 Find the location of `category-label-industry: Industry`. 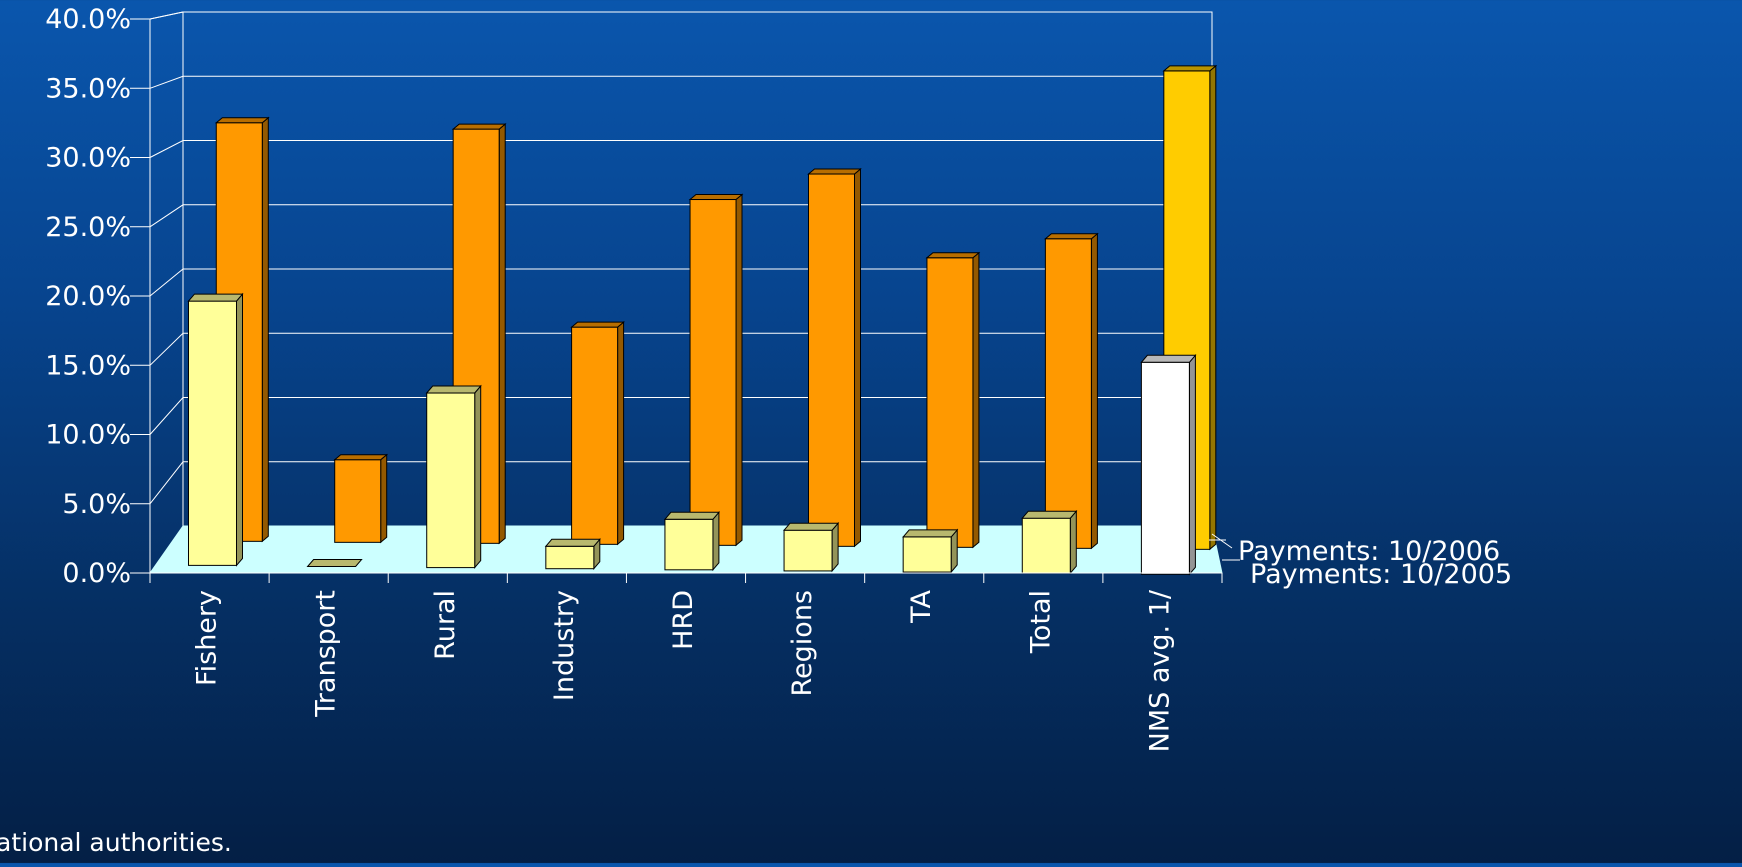

category-label-industry: Industry is located at coordinates (564, 645).